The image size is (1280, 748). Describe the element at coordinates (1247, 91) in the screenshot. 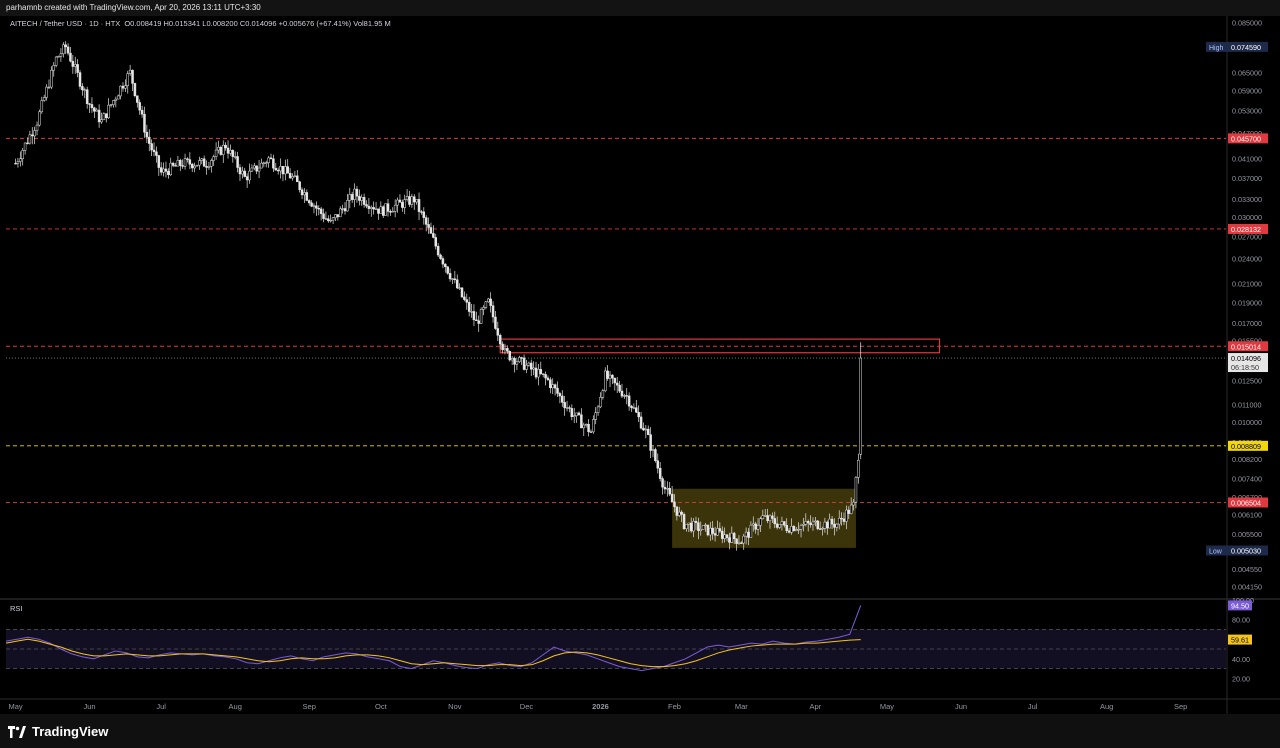

I see `price-tick-label: 0.059000` at that location.